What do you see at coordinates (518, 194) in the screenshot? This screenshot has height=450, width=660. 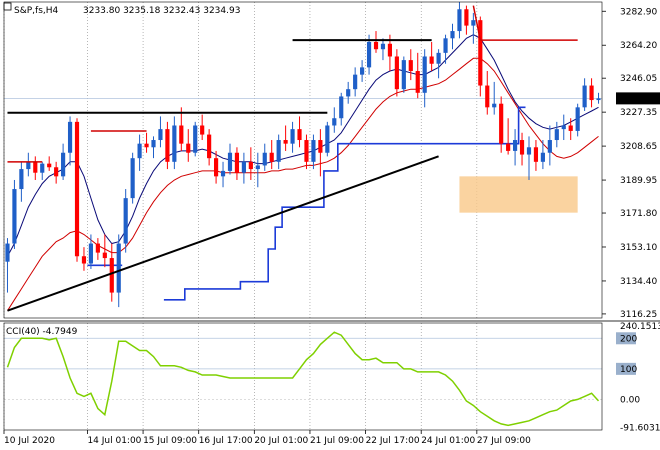 I see `support-zone-layer` at bounding box center [518, 194].